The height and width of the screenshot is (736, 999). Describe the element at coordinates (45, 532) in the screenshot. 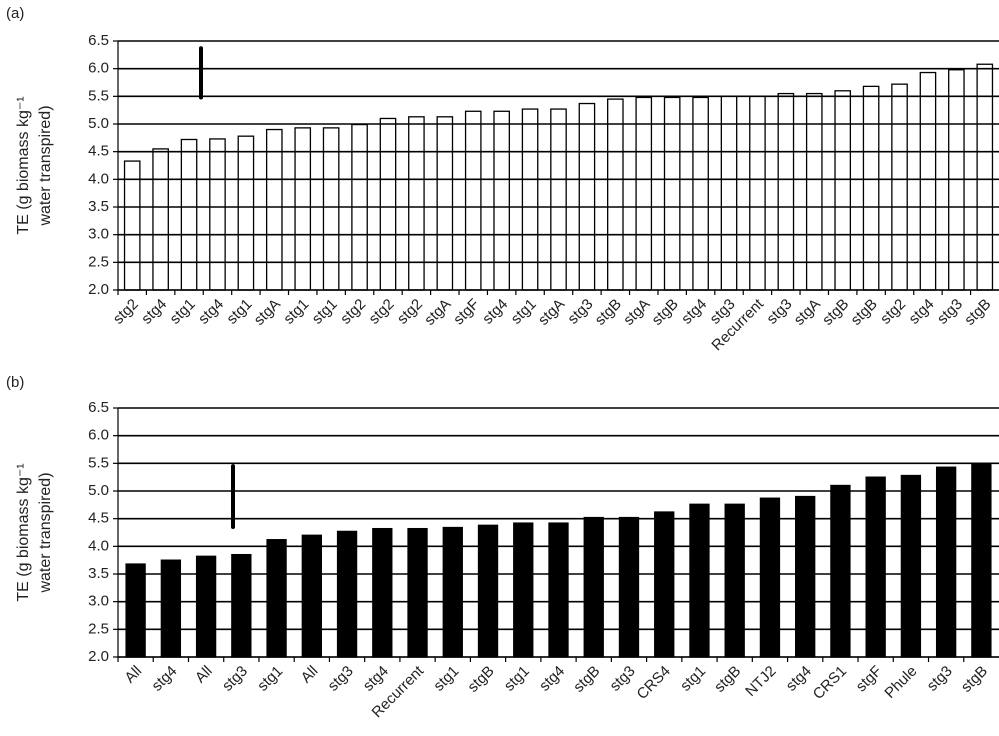

I see `y-axis-label: water transpired)` at that location.